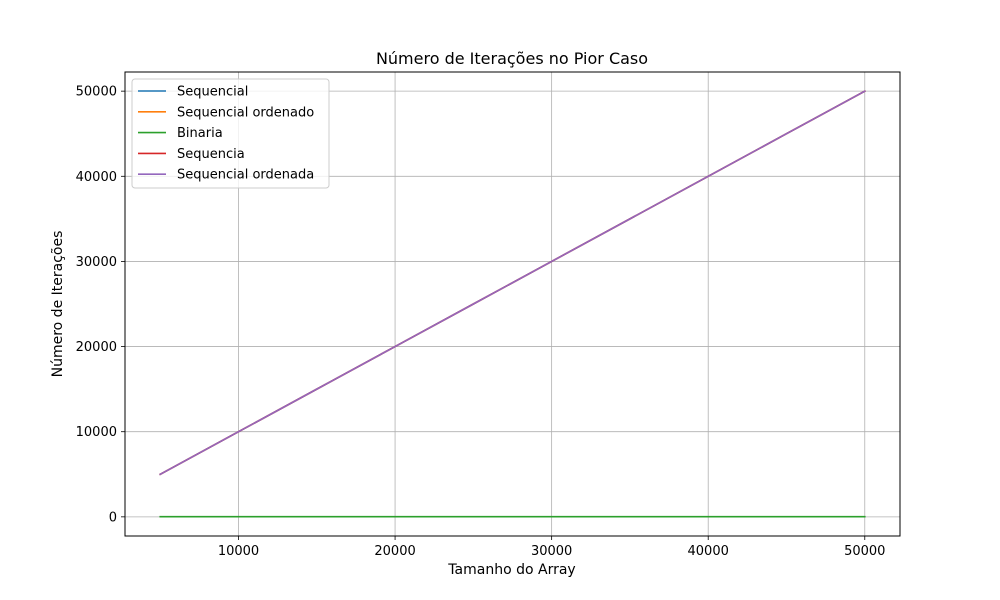 Image resolution: width=1000 pixels, height=600 pixels. What do you see at coordinates (113, 517) in the screenshot?
I see `y-tick-label: 0` at bounding box center [113, 517].